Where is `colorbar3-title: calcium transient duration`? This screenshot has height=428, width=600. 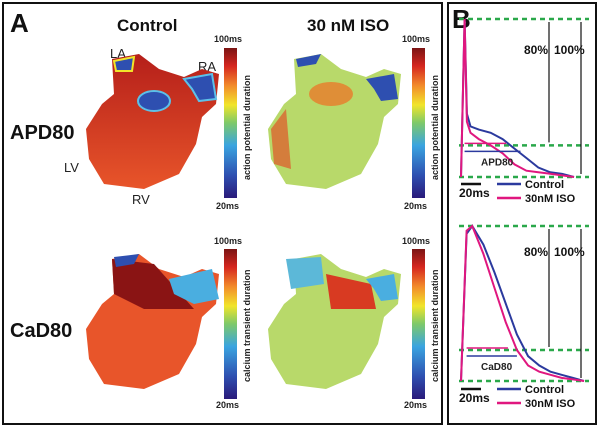
colorbar3-title: calcium transient duration is located at coordinates (247, 325).